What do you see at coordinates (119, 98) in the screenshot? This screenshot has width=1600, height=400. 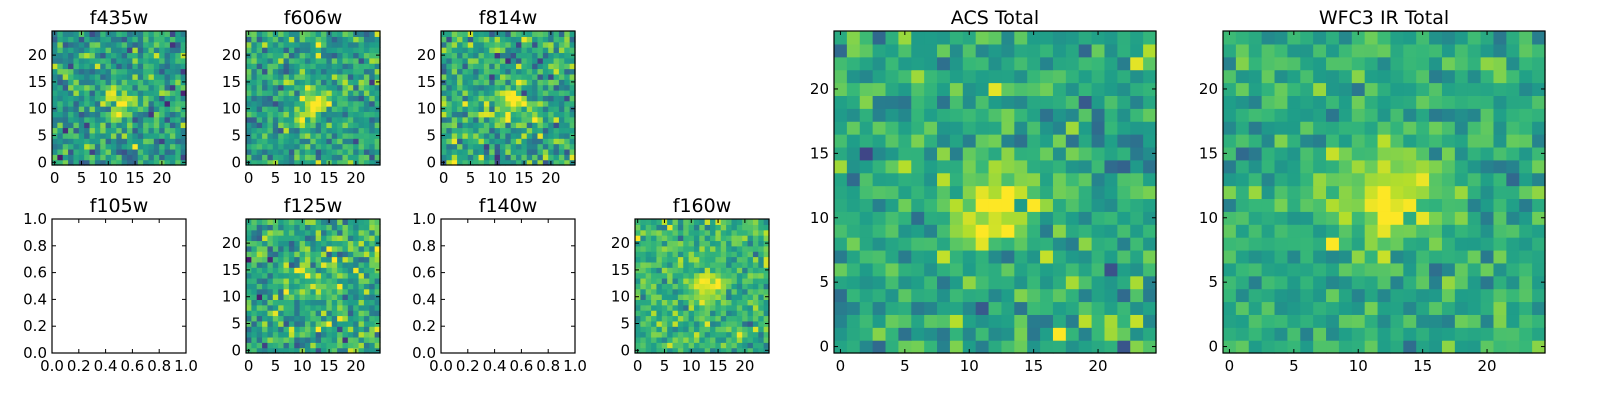 I see `axes-frame` at bounding box center [119, 98].